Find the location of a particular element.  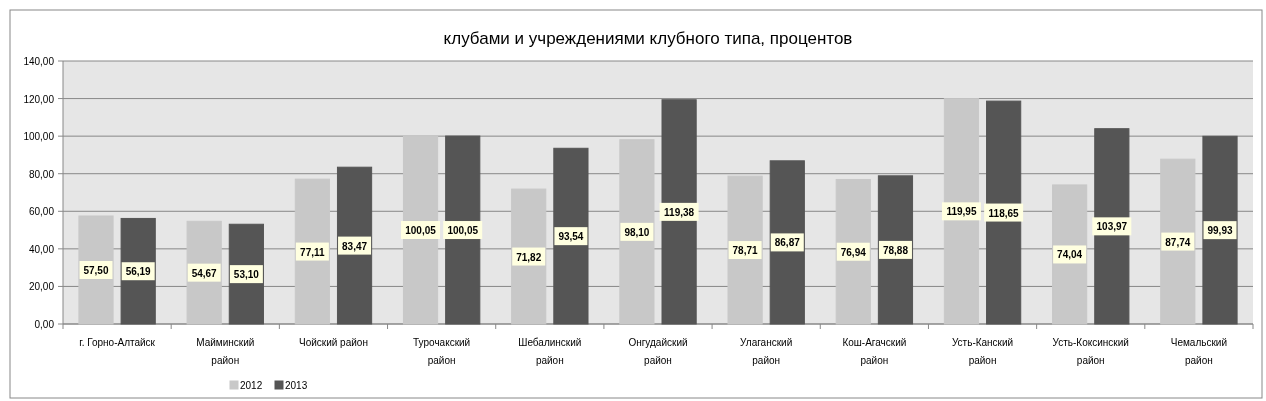

data-label: 93,54 is located at coordinates (571, 237).